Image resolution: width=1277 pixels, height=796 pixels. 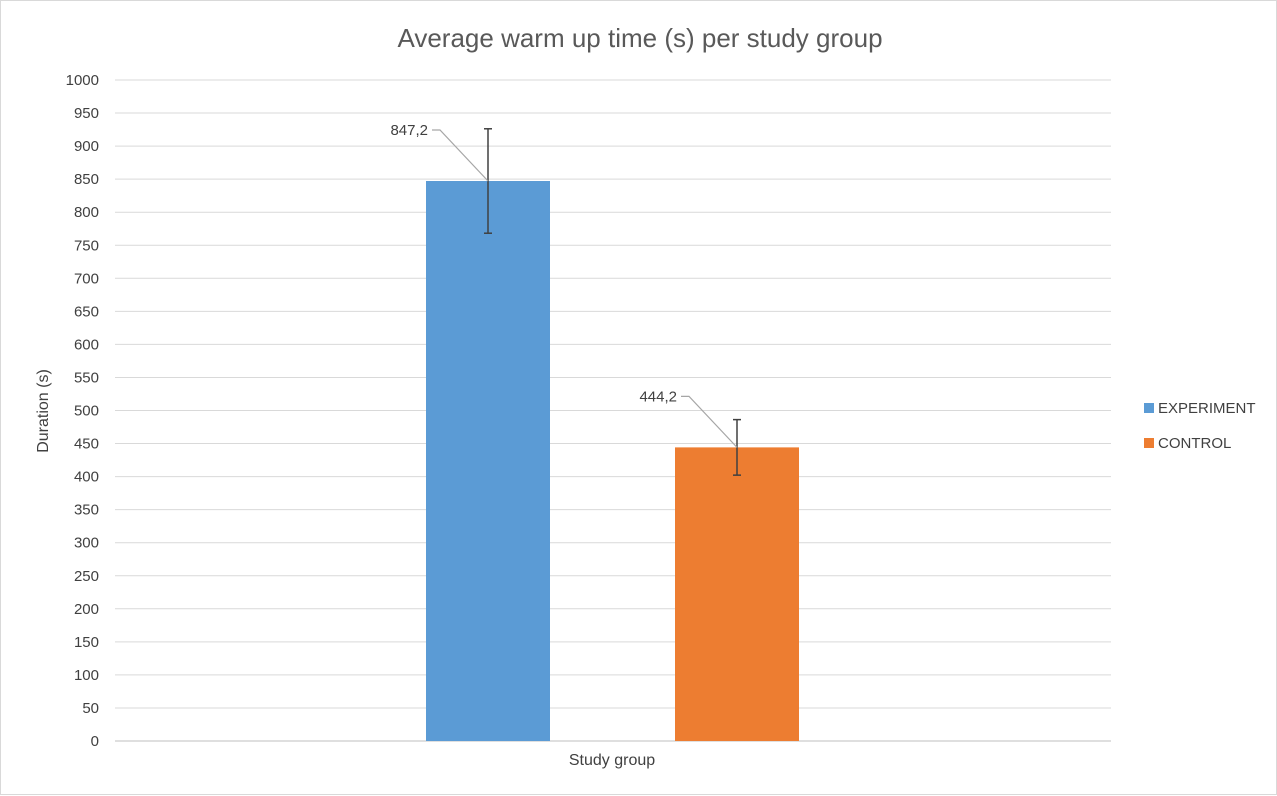 I want to click on y-tick-label: 450, so click(x=86, y=444).